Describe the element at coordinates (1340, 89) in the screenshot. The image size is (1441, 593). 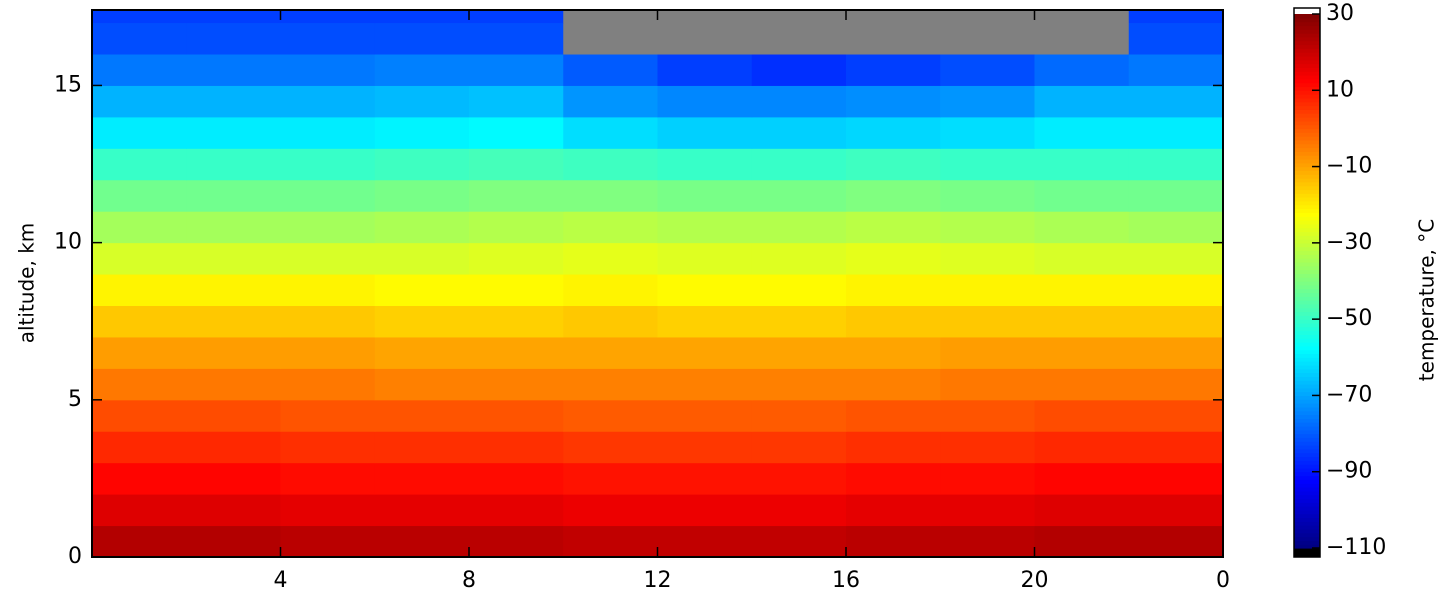
I see `colorbar-tick-label: 10` at that location.